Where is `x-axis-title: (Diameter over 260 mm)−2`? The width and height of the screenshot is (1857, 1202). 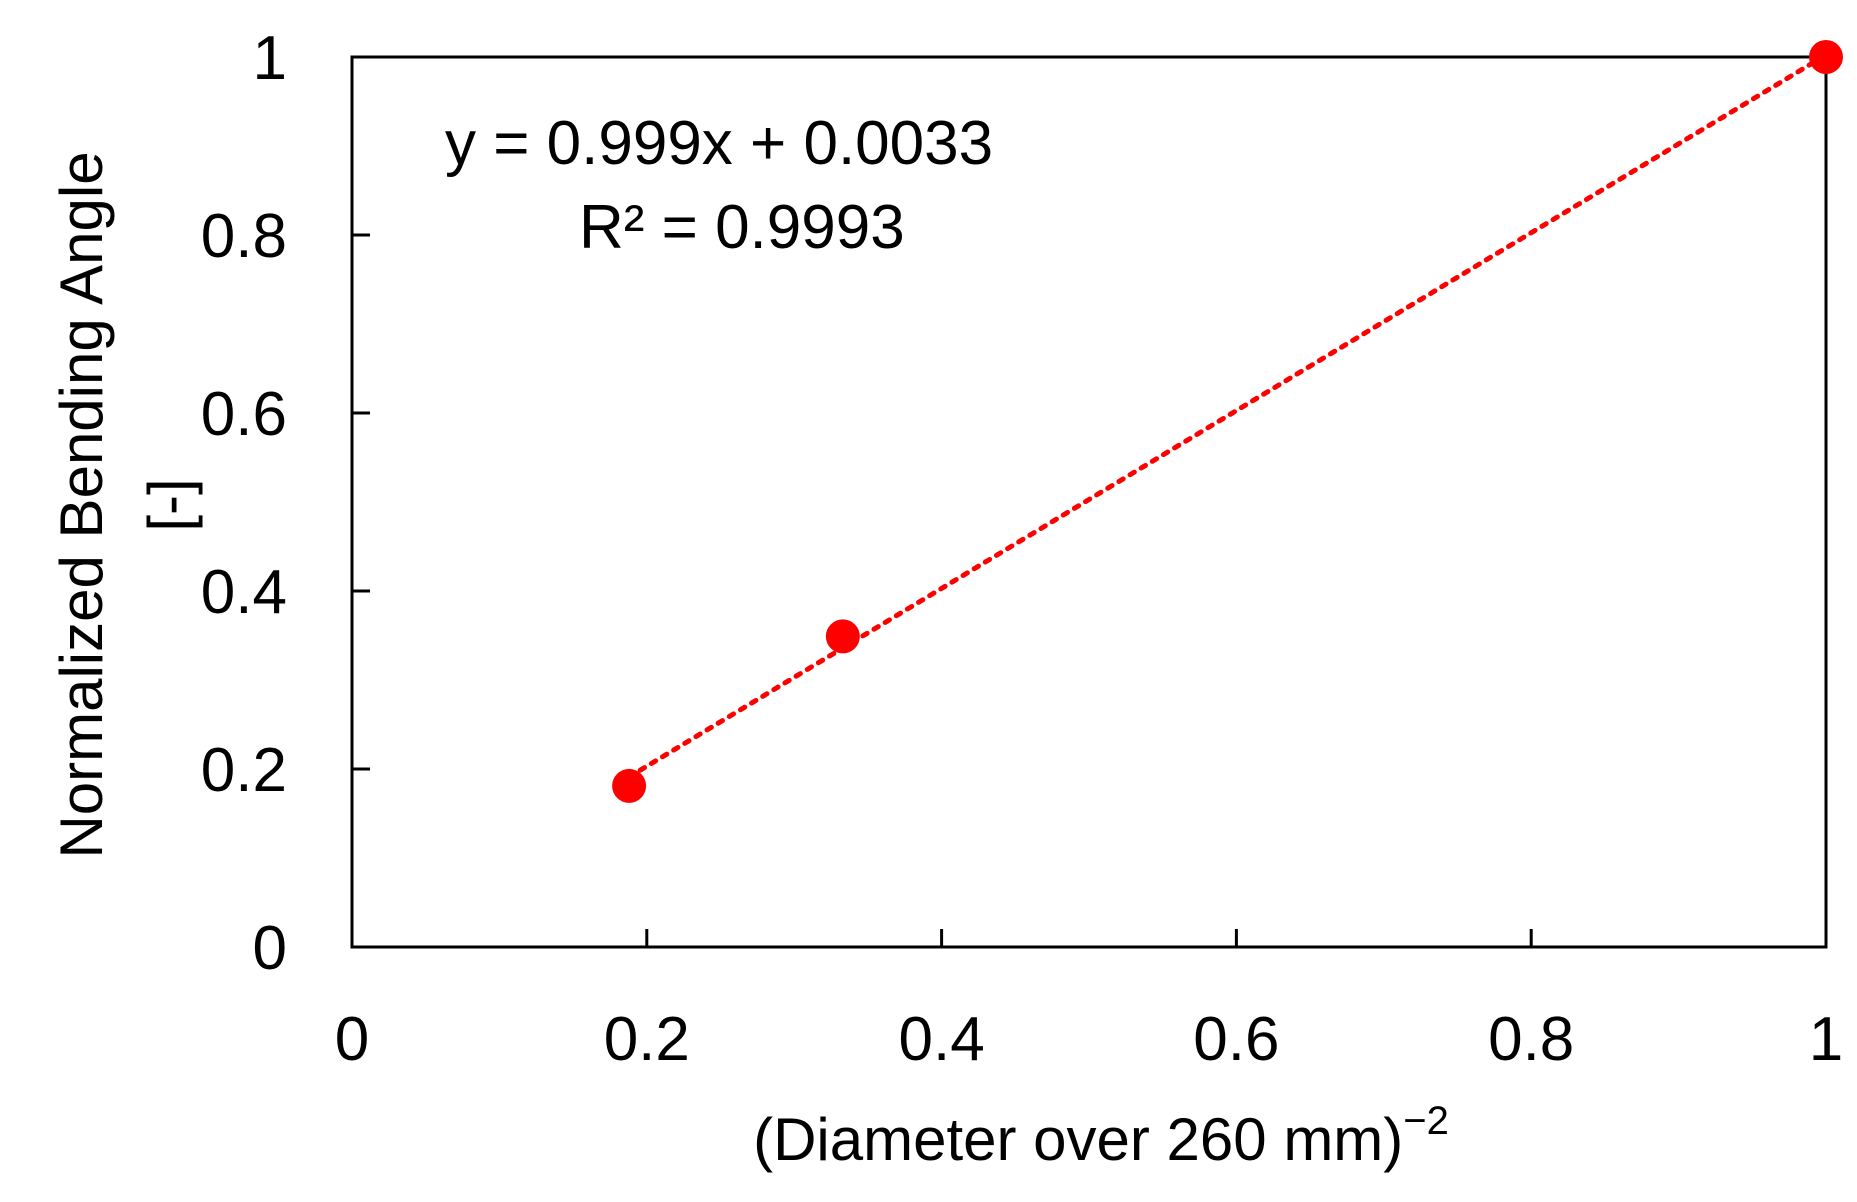
x-axis-title: (Diameter over 260 mm)−2 is located at coordinates (1101, 1136).